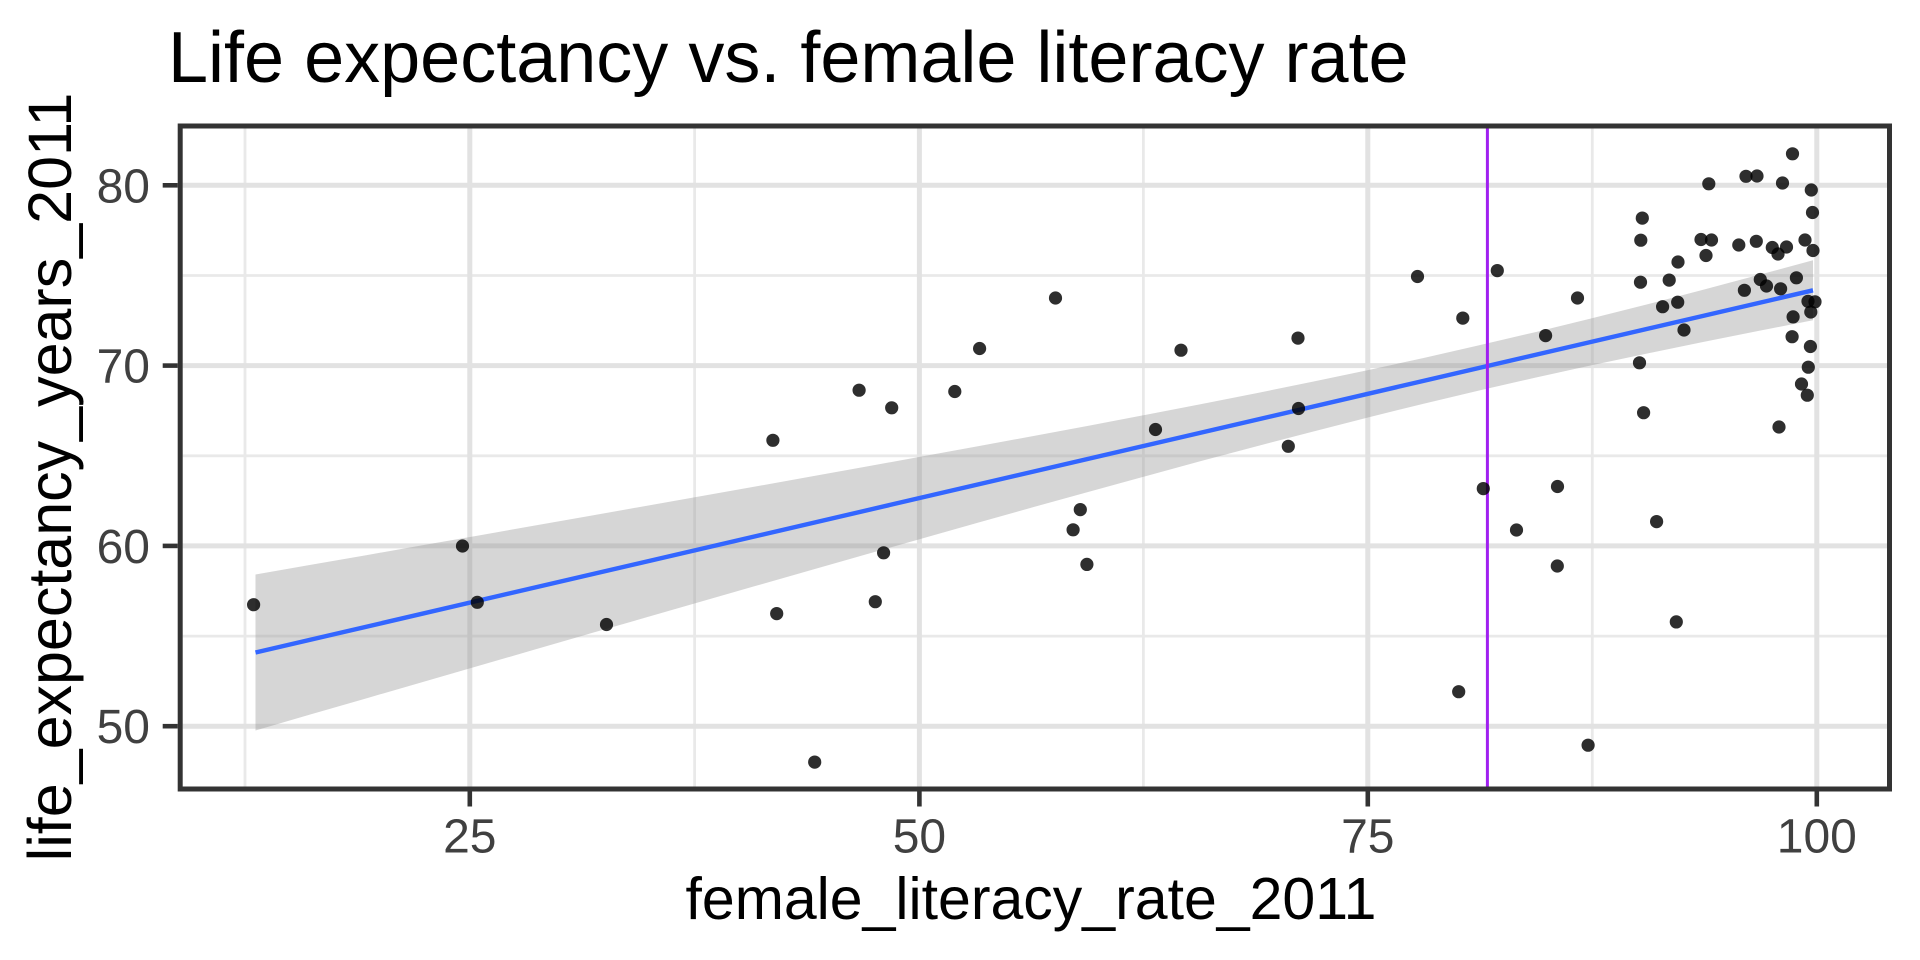 The width and height of the screenshot is (1920, 960). I want to click on svg-text: life_expectancy_years_2011, so click(50, 477).